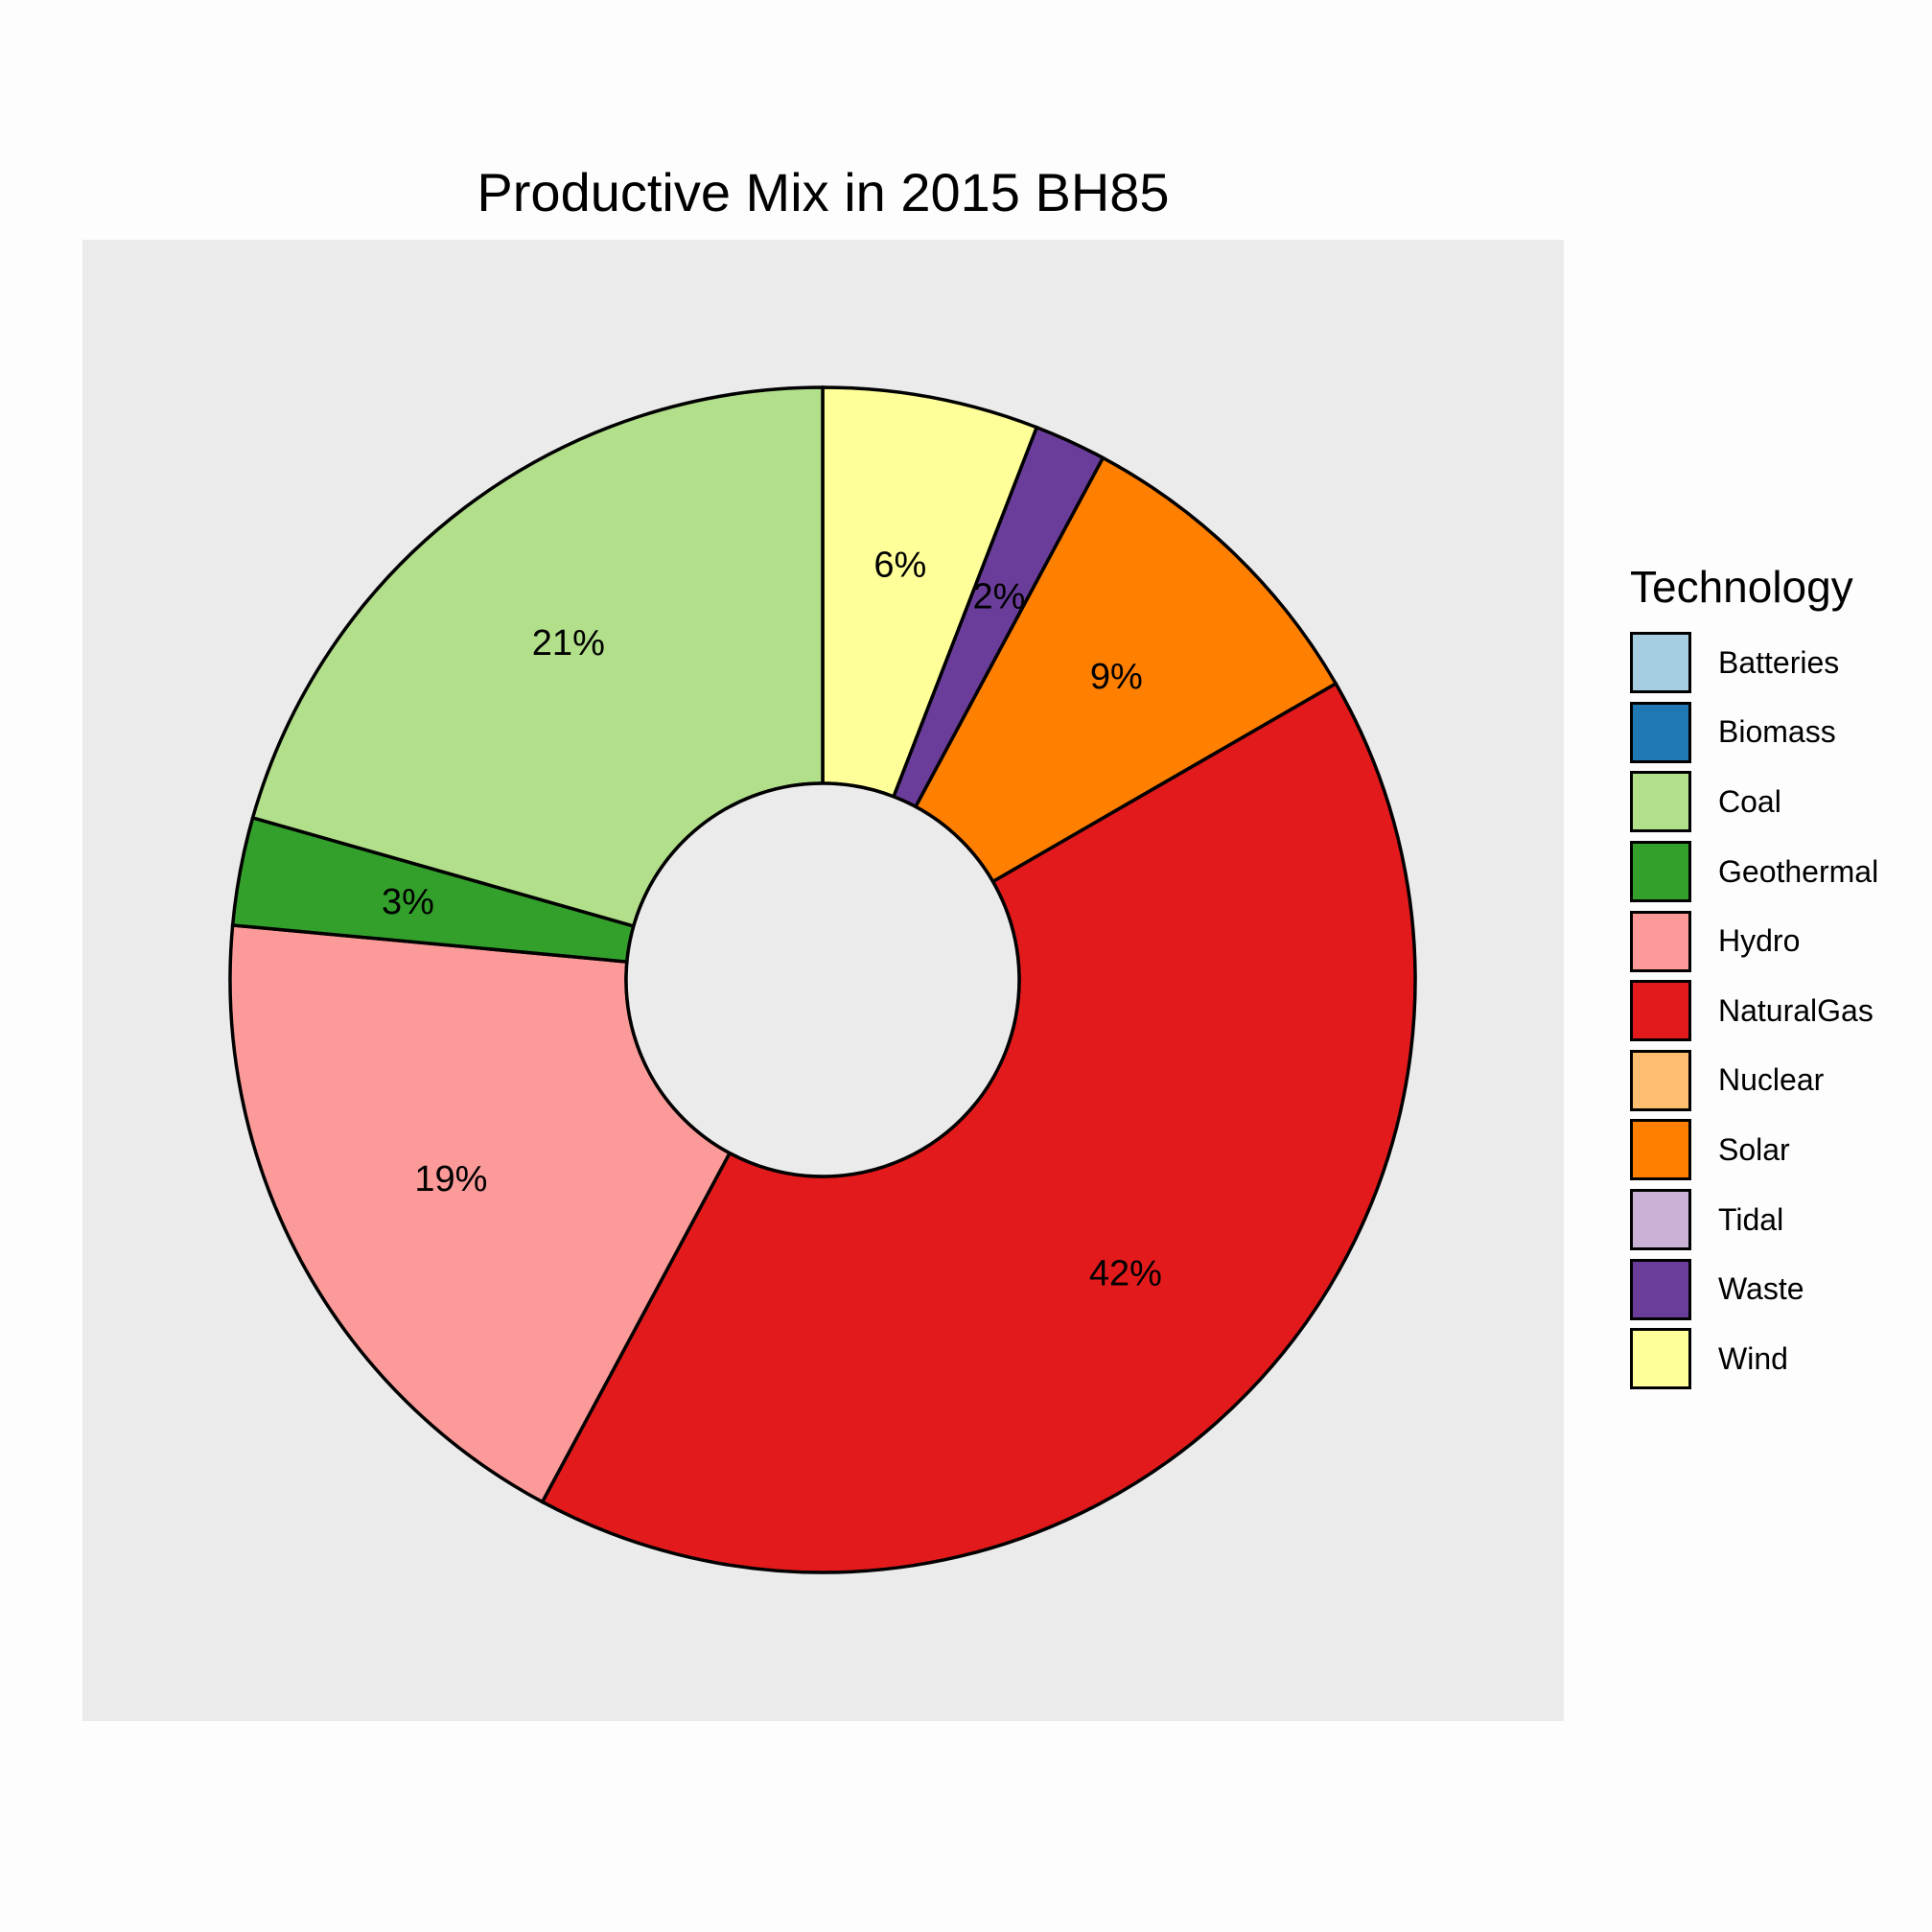  Describe the element at coordinates (450, 1179) in the screenshot. I see `slice-label-hydro: 19%` at that location.